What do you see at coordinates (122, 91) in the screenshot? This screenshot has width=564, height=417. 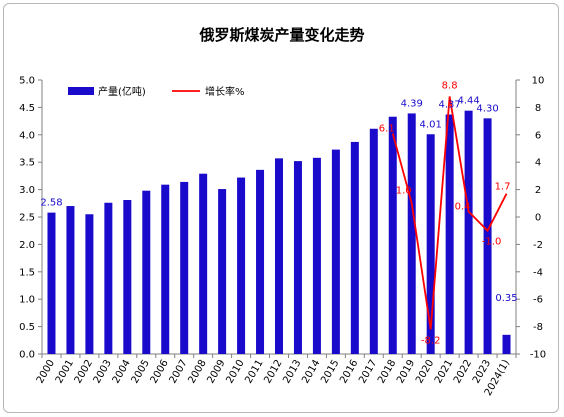 I see `legend-bar-label: 产量(亿吨)` at bounding box center [122, 91].